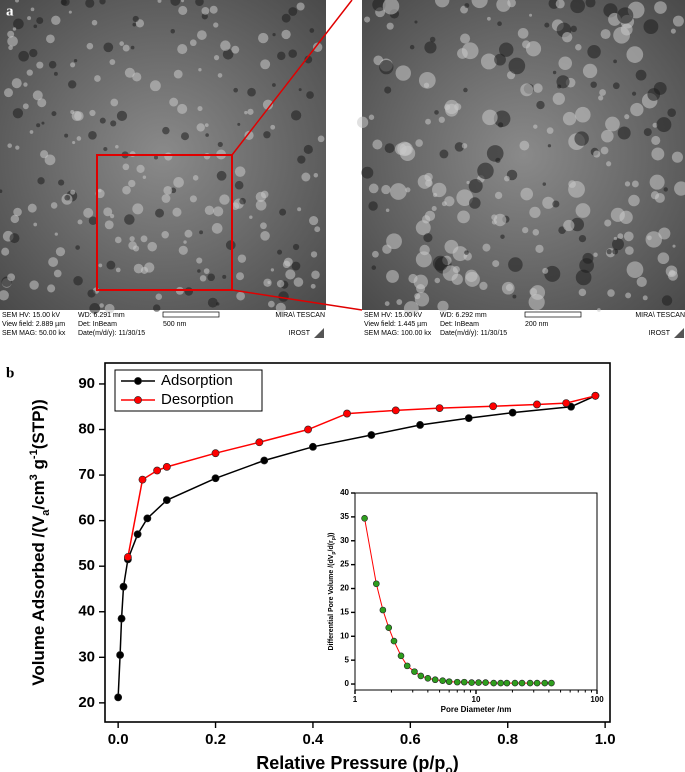 The height and width of the screenshot is (772, 685). What do you see at coordinates (332, 591) in the screenshot?
I see `axis-label: Differential Pore Volume /(dVp/d(rp))` at bounding box center [332, 591].